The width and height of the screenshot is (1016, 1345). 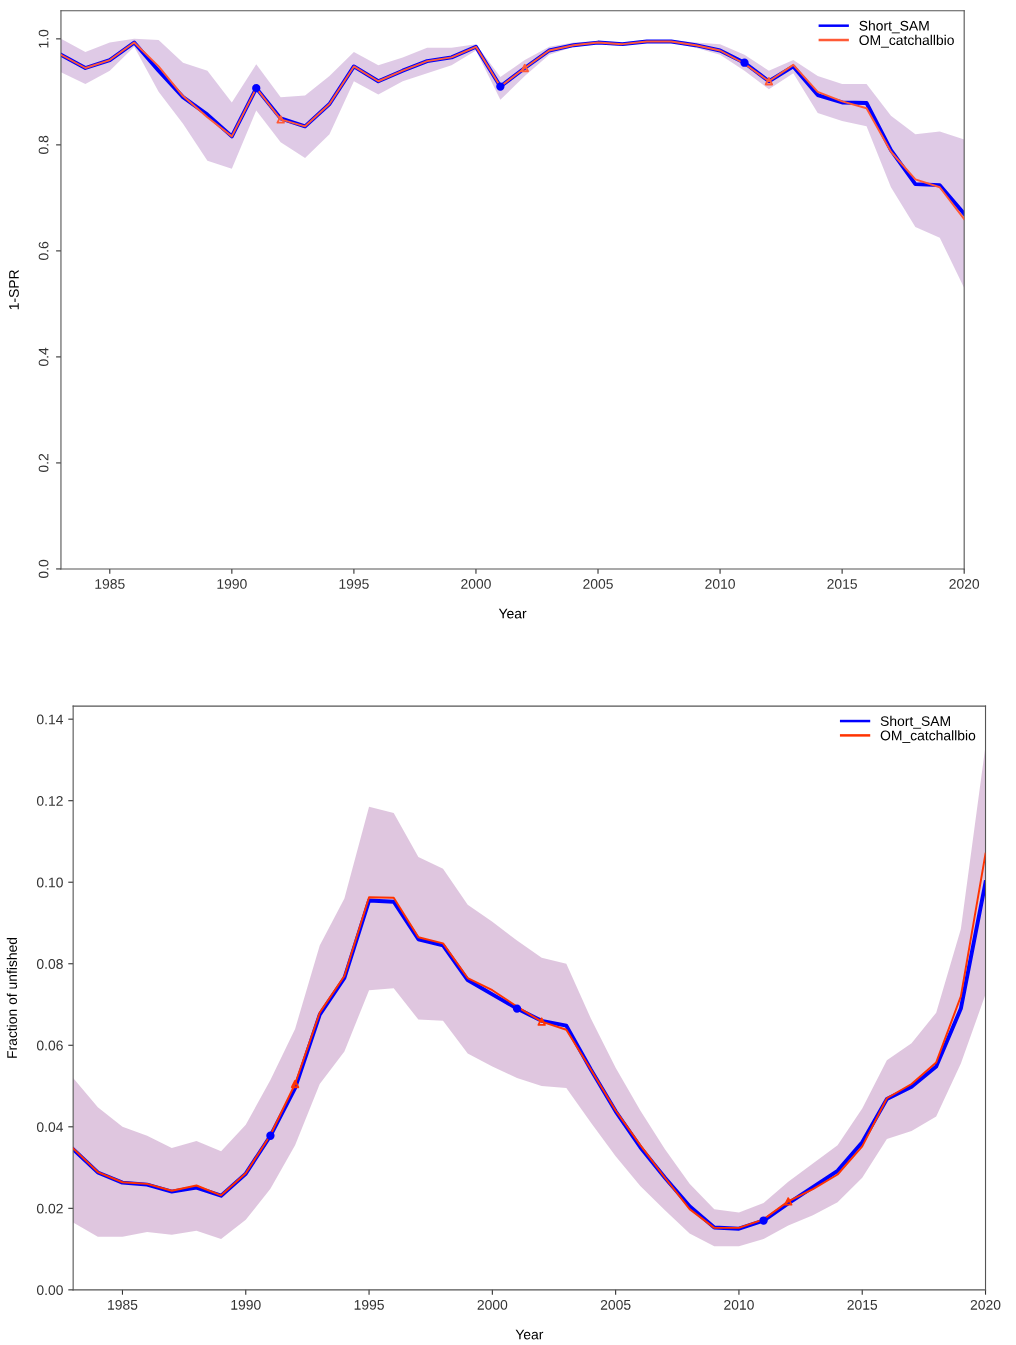 What do you see at coordinates (49, 1290) in the screenshot?
I see `y-tick-label: 0.00` at bounding box center [49, 1290].